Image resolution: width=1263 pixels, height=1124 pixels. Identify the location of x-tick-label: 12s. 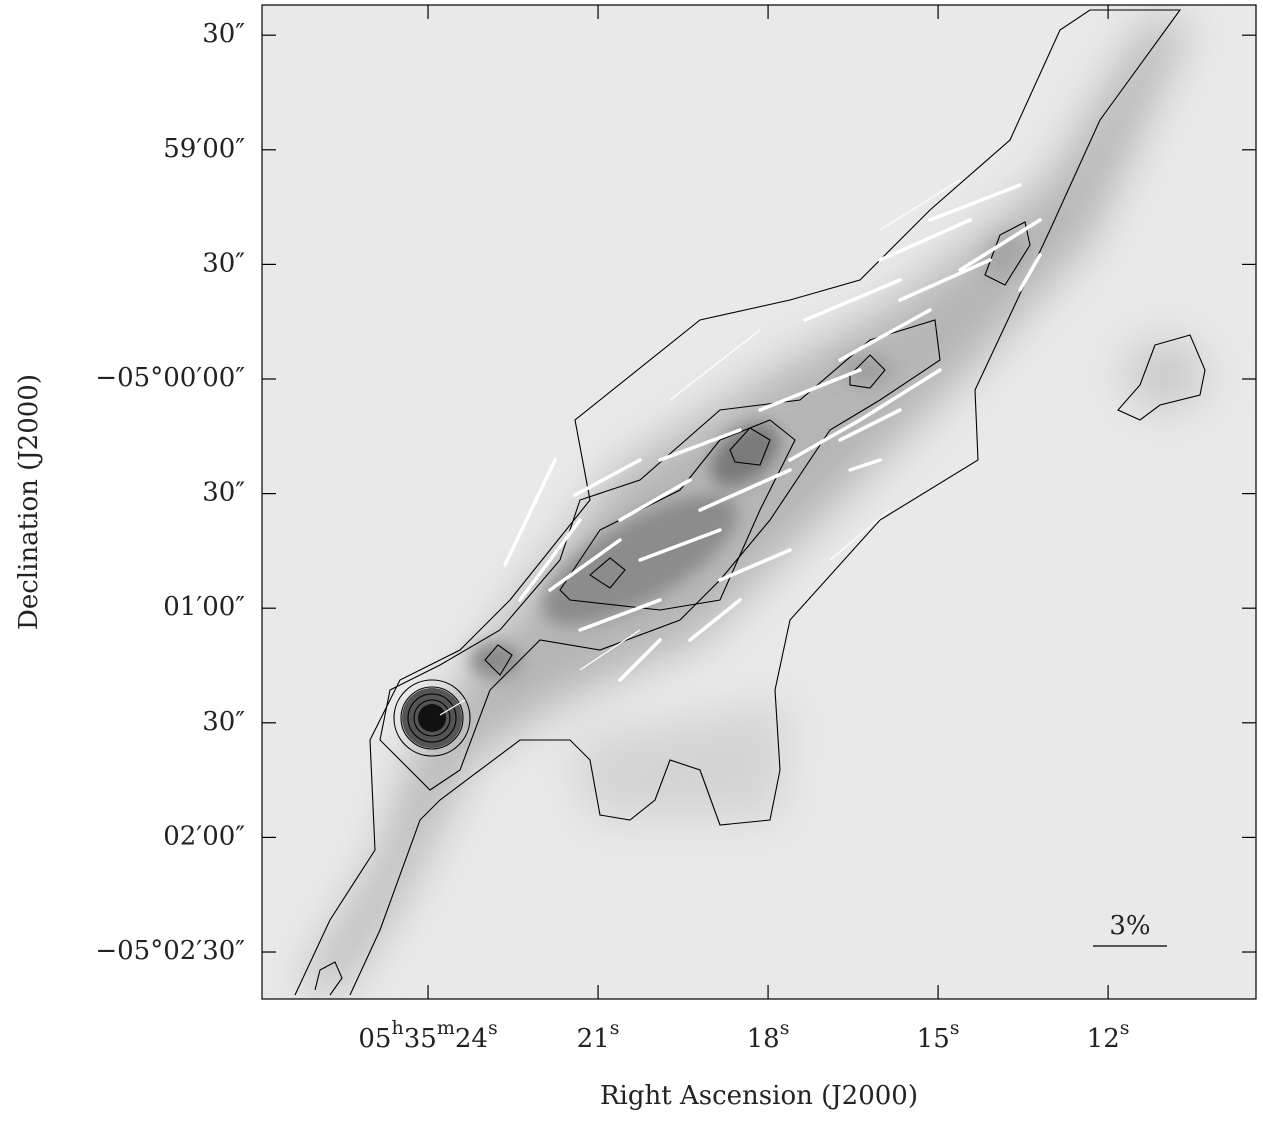
(1108, 1035).